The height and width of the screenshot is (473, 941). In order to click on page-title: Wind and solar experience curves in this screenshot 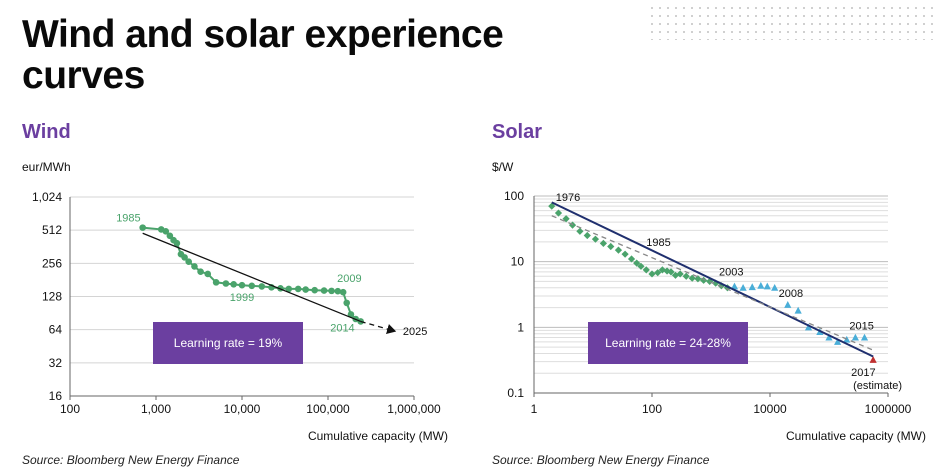, I will do `click(263, 55)`.